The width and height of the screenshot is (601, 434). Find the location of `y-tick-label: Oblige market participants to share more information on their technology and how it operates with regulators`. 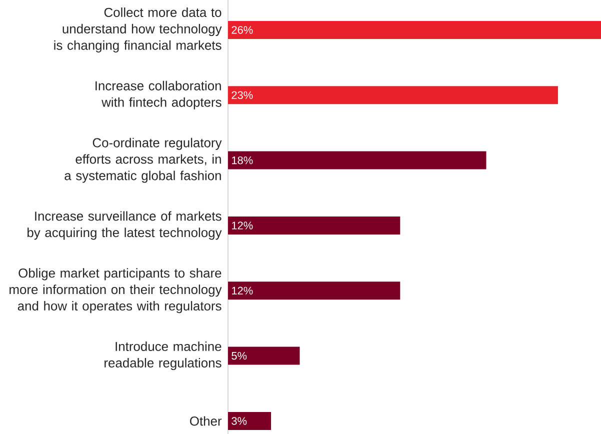

y-tick-label: Oblige market participants to share more information on their technology and how it operates with regulators is located at coordinates (116, 291).